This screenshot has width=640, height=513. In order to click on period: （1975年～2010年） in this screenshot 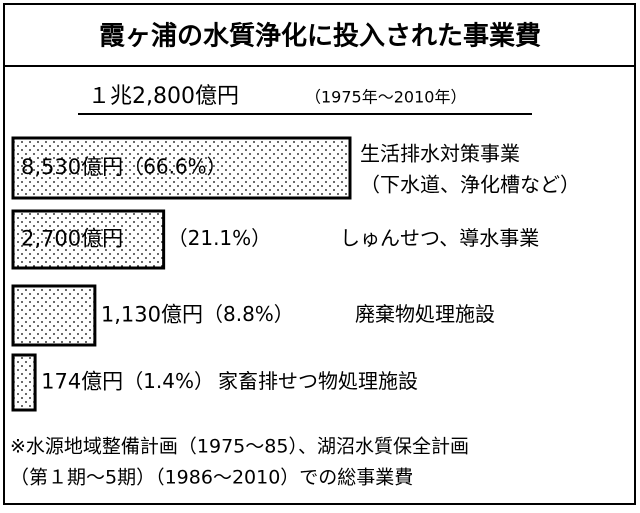, I will do `click(385, 97)`.